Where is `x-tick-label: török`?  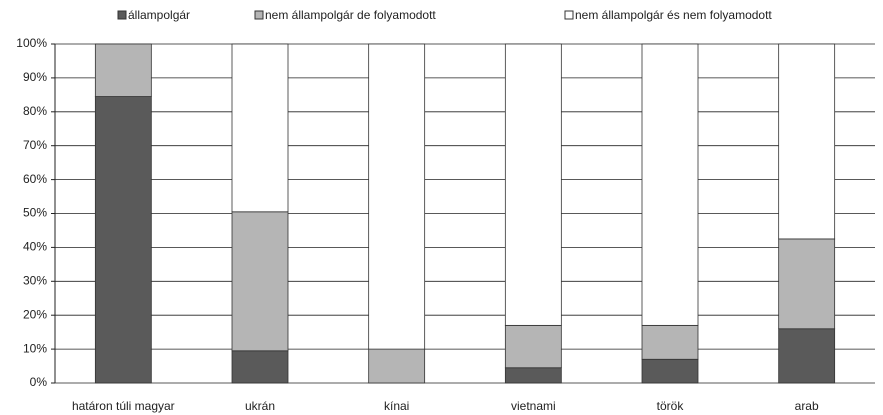 x-tick-label: török is located at coordinates (671, 406).